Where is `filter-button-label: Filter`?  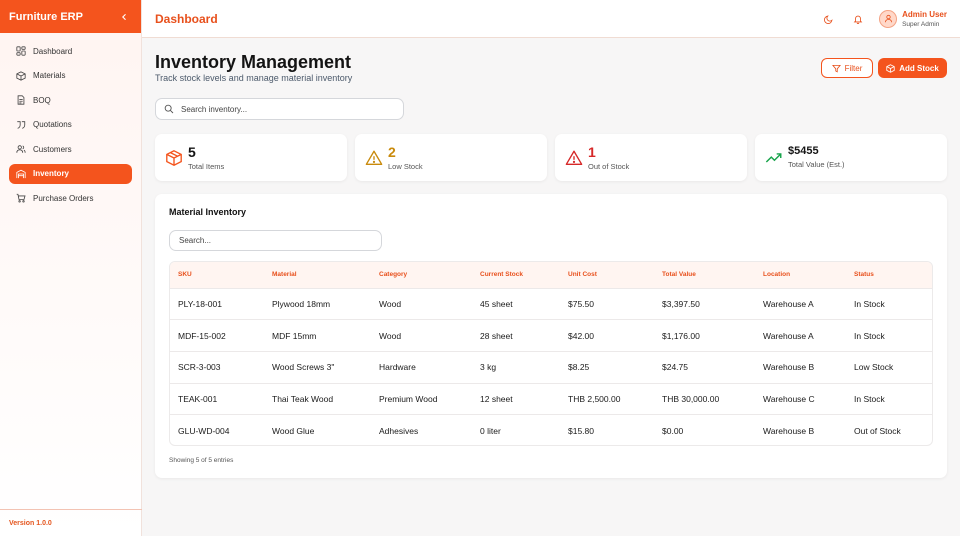
filter-button-label: Filter is located at coordinates (853, 68).